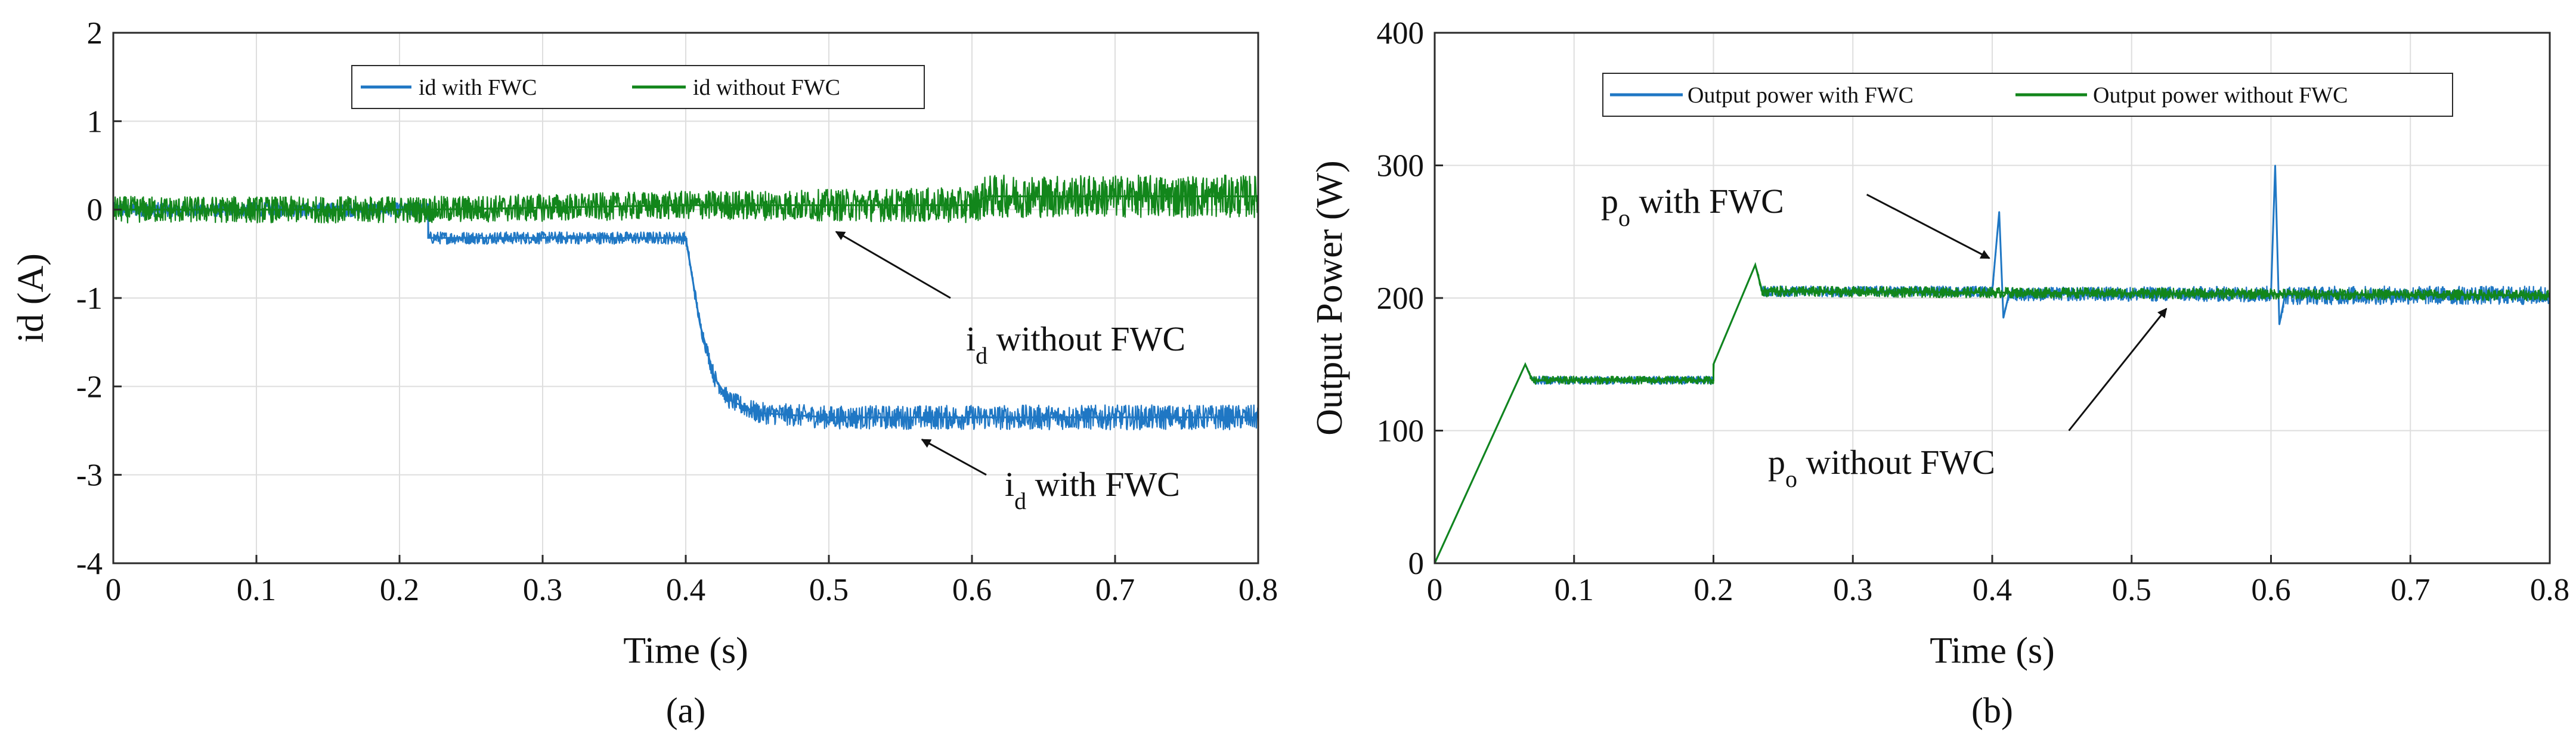 This screenshot has height=748, width=2576. I want to click on y-axis-label-a: id (A), so click(31, 298).